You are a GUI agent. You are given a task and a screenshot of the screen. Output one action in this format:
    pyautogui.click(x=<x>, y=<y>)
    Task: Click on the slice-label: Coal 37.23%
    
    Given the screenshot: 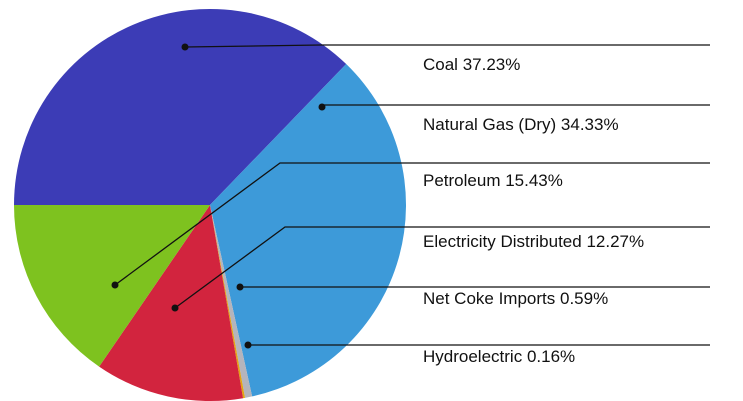 What is the action you would take?
    pyautogui.click(x=471, y=64)
    